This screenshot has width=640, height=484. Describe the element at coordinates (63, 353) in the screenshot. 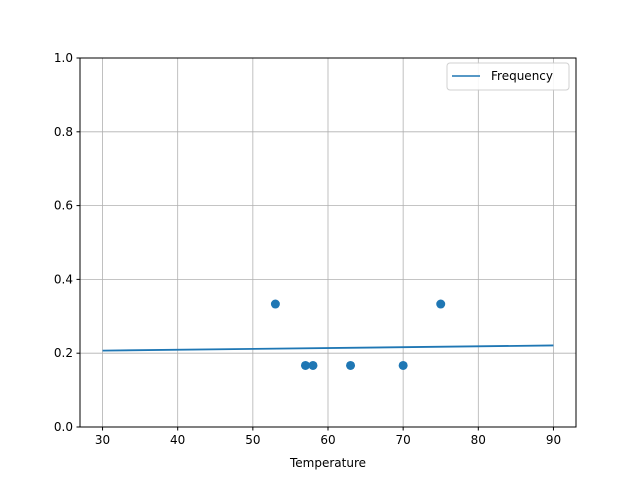

I see `y-tick-label: 0.2` at that location.